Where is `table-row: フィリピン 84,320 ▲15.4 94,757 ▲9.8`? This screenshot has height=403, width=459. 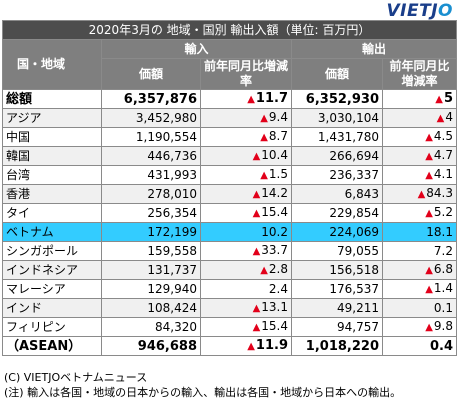
table-row: フィリピン 84,320 ▲15.4 94,757 ▲9.8 is located at coordinates (229, 327).